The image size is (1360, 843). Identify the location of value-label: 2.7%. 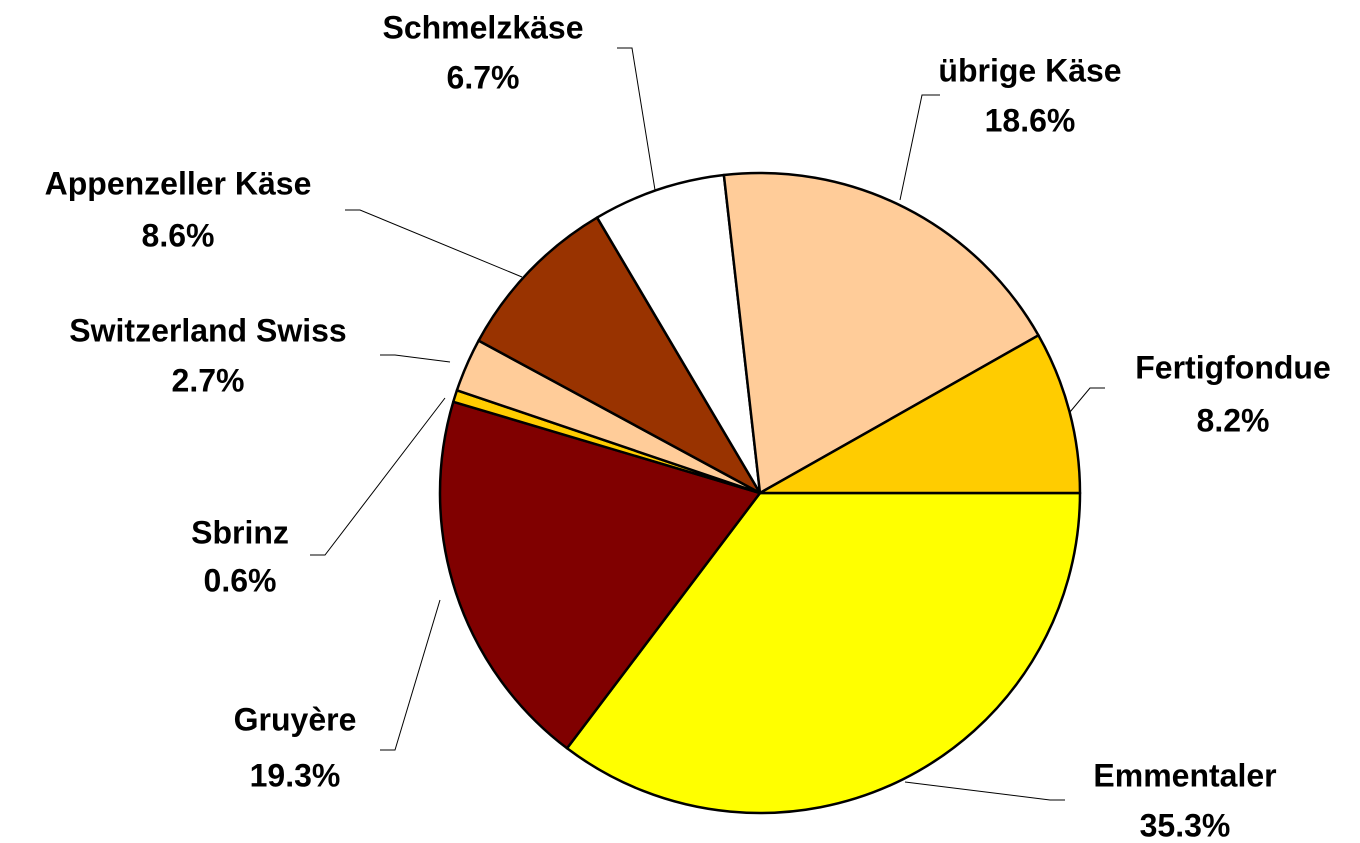
(208, 380).